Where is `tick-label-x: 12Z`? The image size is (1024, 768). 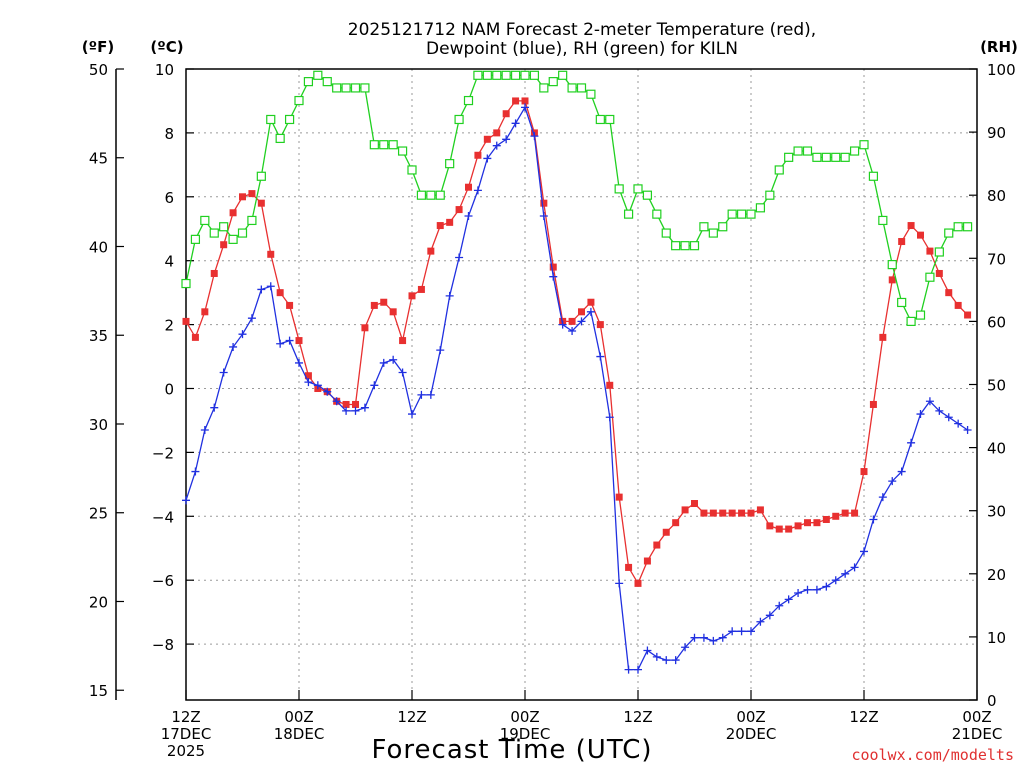 tick-label-x: 12Z is located at coordinates (185, 717).